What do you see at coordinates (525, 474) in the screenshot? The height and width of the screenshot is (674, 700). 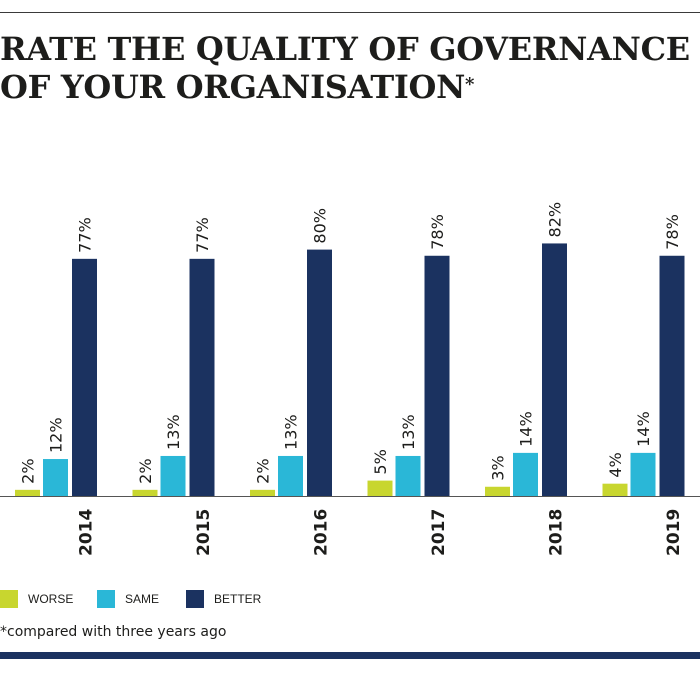 I see `bar-same-2018` at bounding box center [525, 474].